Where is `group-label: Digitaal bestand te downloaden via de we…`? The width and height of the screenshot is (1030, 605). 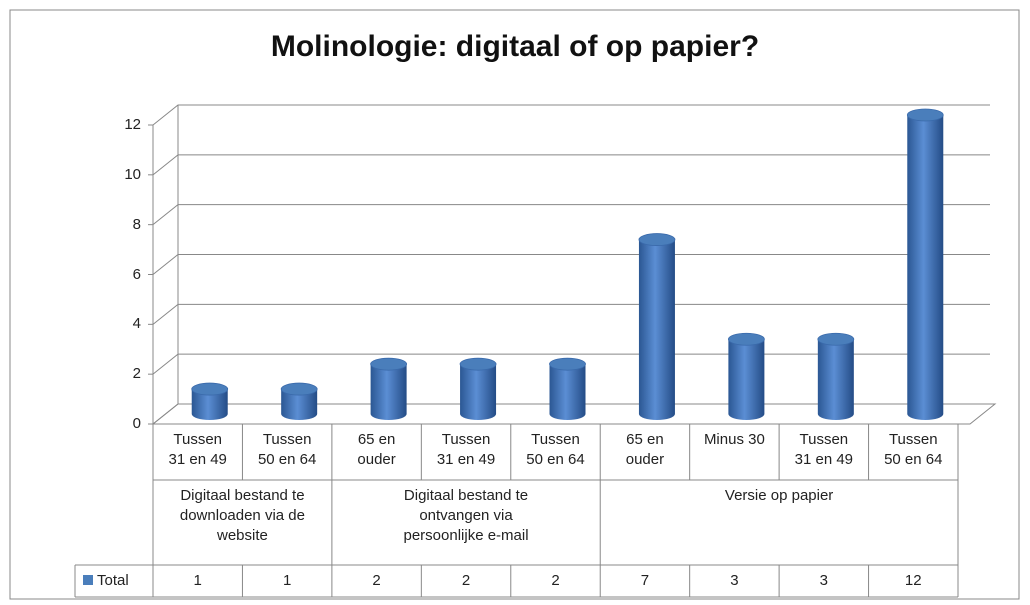 group-label: Digitaal bestand te downloaden via de we… is located at coordinates (242, 515).